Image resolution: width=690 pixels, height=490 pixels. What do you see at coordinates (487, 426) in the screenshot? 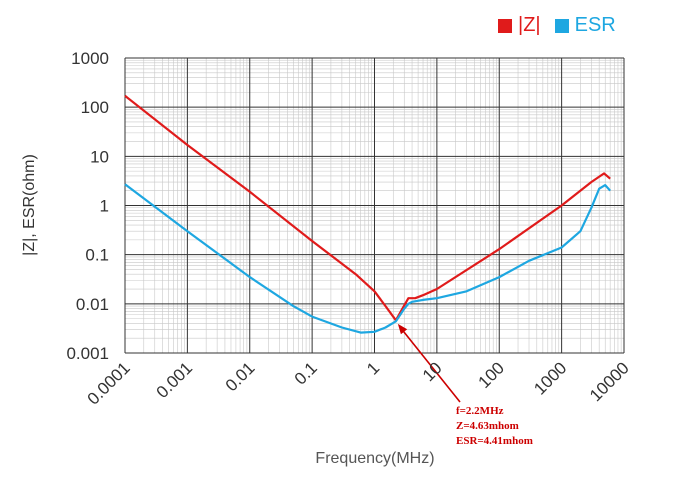
I see `annotation-line-z: Z=4.63mhom` at bounding box center [487, 426].